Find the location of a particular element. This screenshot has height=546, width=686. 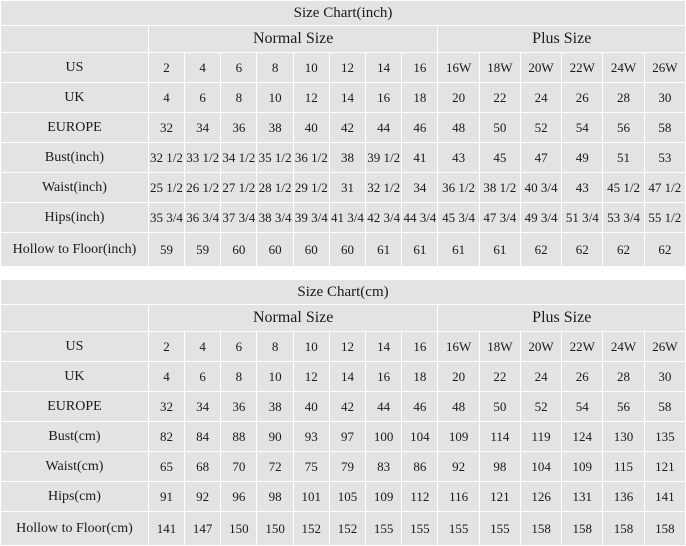

cell: 41 is located at coordinates (420, 157).